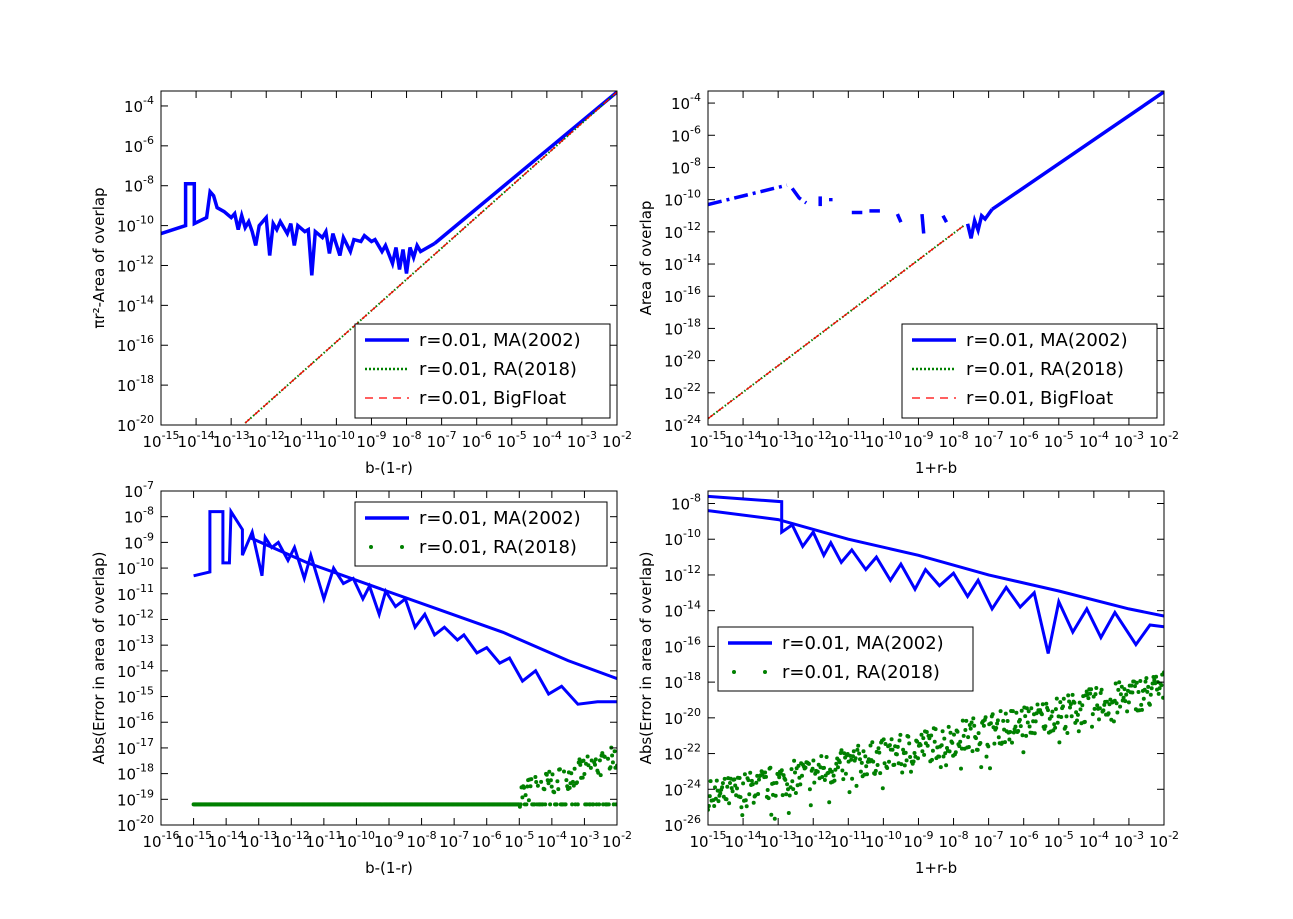 This screenshot has height=919, width=1293. I want to click on y-tick-label: 10⁻¹⁷, so click(135, 747).